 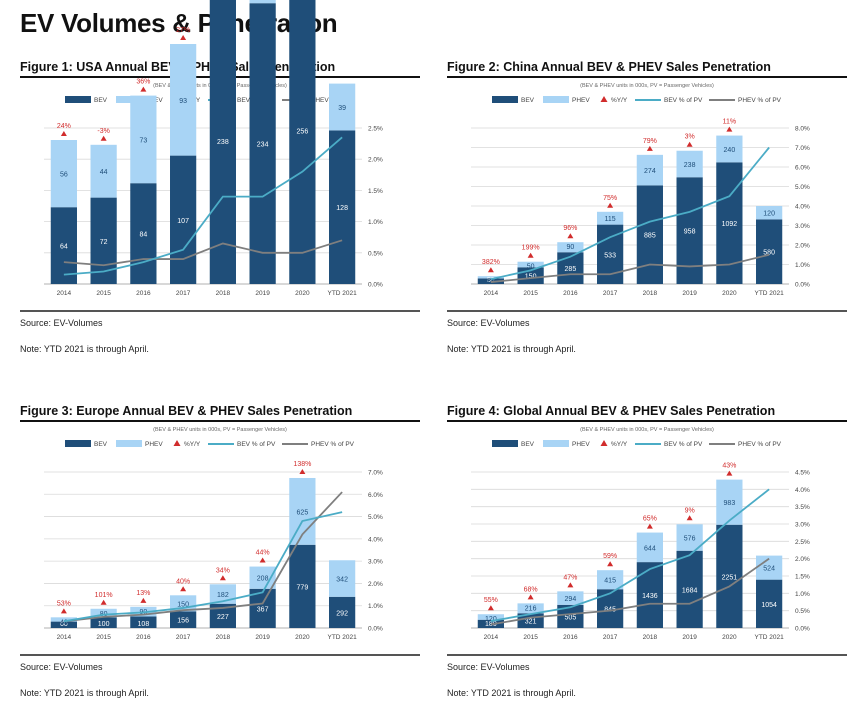 What do you see at coordinates (491, 262) in the screenshot?
I see `yoy-label: 382%` at bounding box center [491, 262].